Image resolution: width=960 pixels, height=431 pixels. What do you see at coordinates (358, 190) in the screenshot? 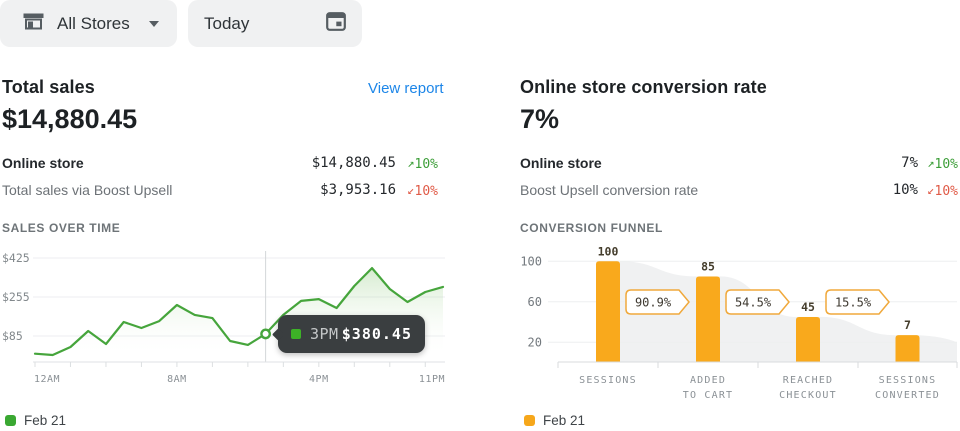
I see `metric-value: $3,953.16` at bounding box center [358, 190].